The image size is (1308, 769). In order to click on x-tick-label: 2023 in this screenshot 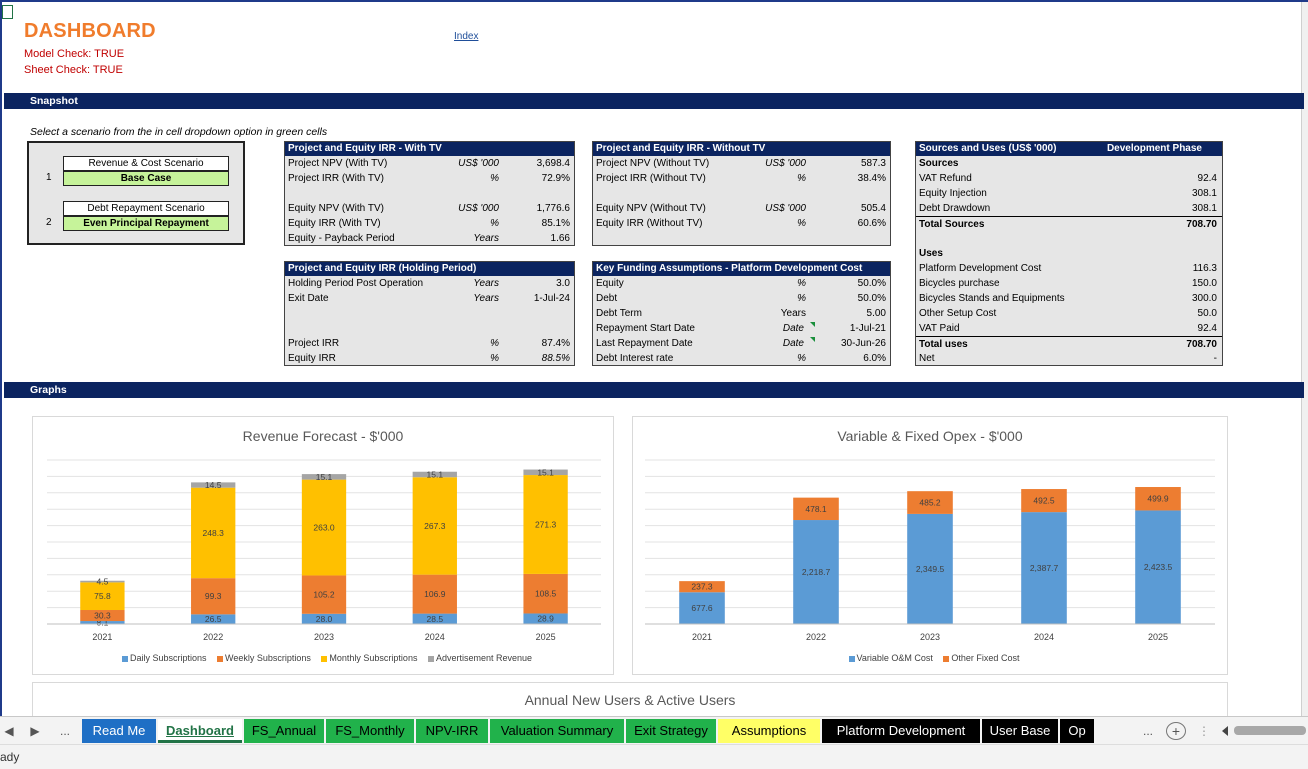, I will do `click(324, 637)`.